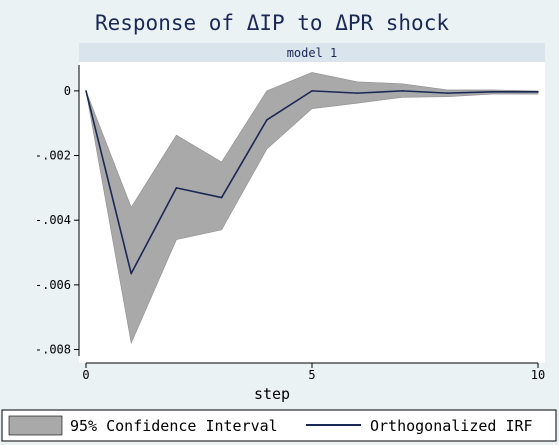 The width and height of the screenshot is (559, 445). I want to click on x-axis-label: step, so click(272, 394).